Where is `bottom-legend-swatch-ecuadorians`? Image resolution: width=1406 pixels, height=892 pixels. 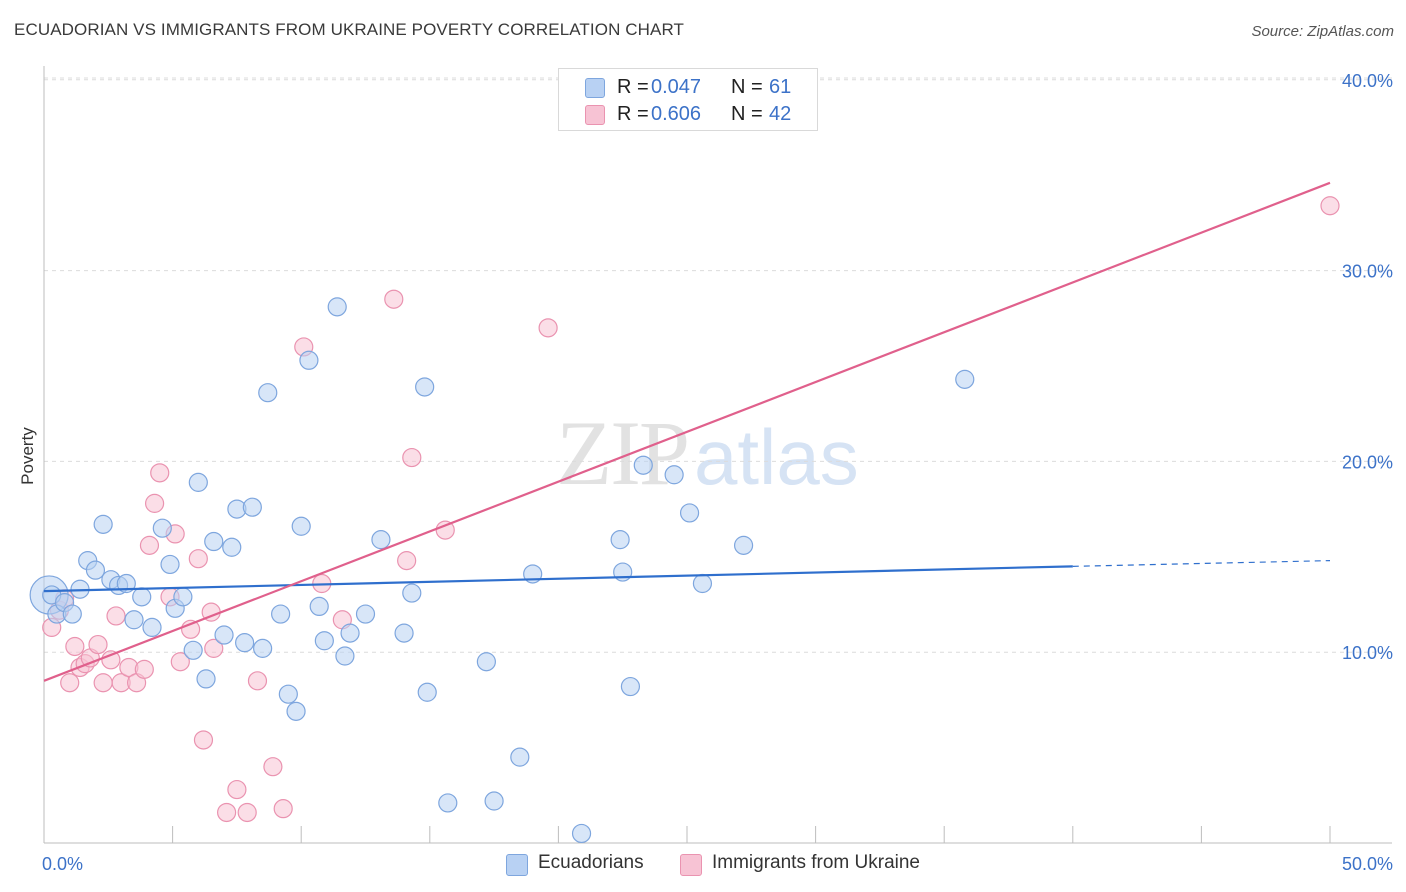
bottom-legend-swatch-ecuadorians is located at coordinates (517, 865).